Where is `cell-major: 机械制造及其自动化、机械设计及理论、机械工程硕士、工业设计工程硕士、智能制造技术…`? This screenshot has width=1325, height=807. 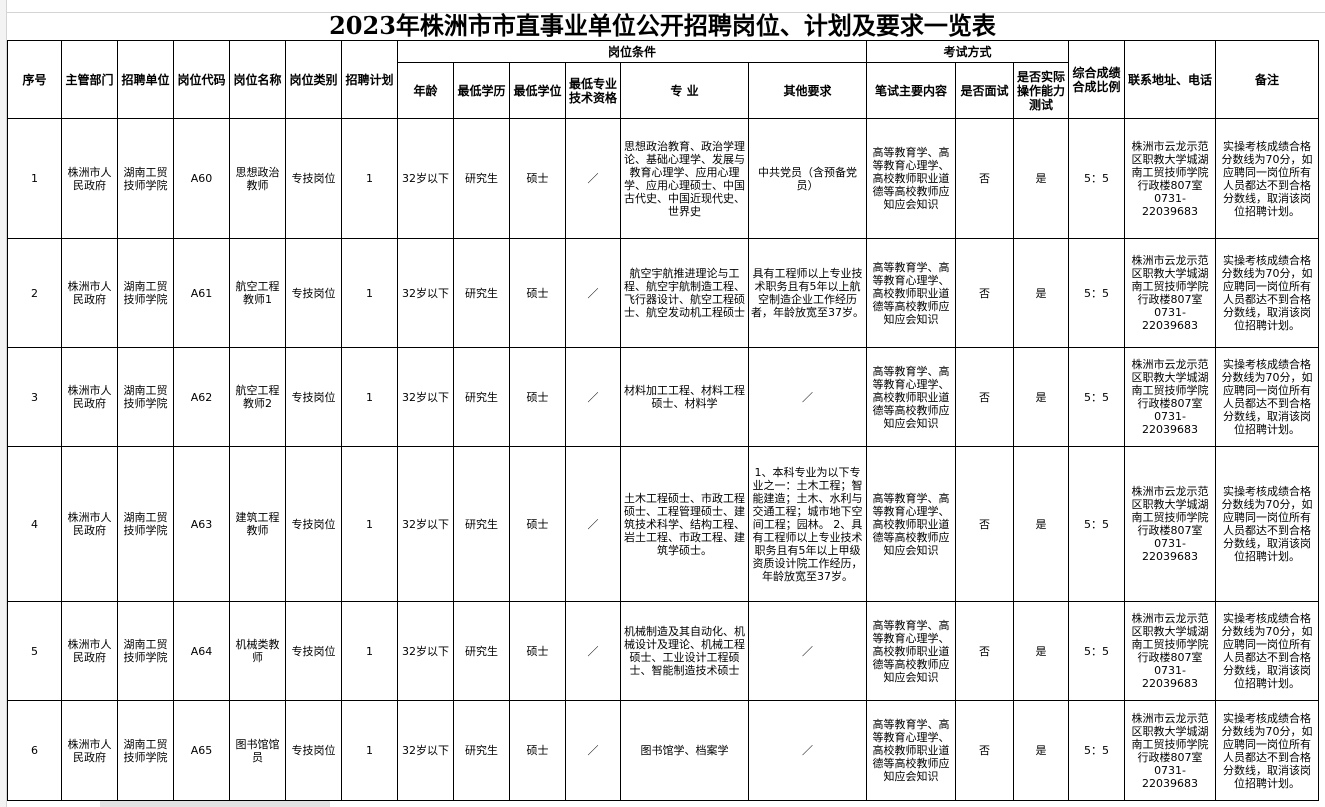
cell-major: 机械制造及其自动化、机械设计及理论、机械工程硕士、工业设计工程硕士、智能制造技术… is located at coordinates (684, 651).